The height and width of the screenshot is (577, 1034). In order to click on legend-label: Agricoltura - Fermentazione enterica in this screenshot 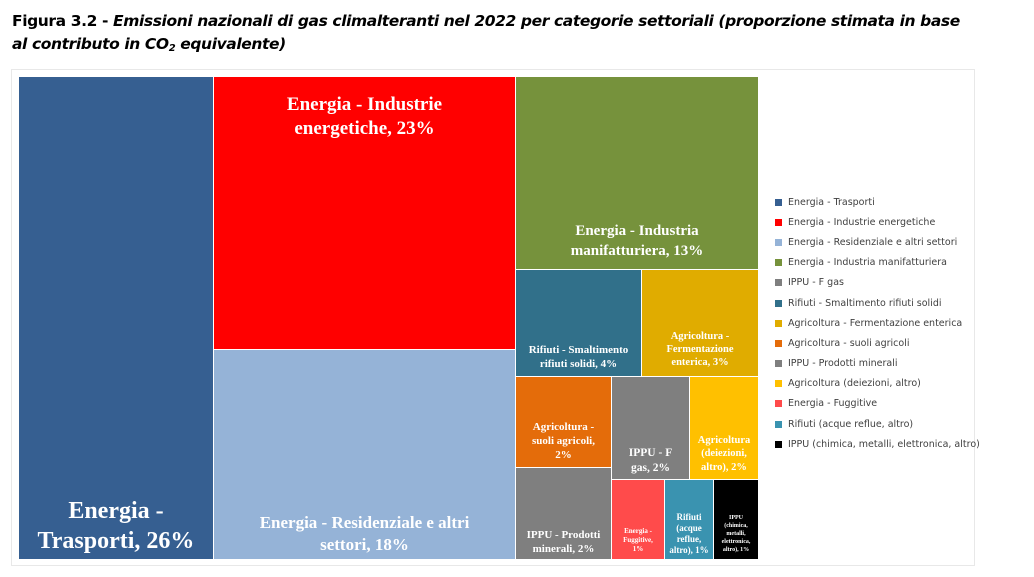, I will do `click(875, 323)`.